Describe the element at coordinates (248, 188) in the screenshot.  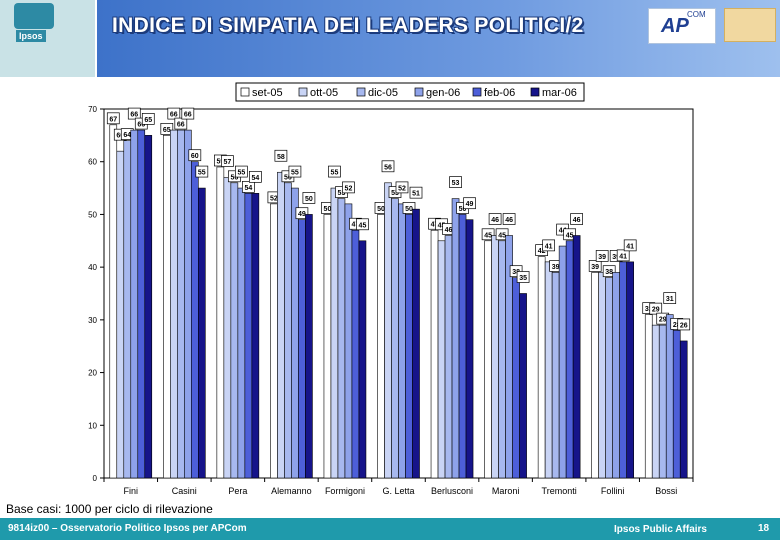
I see `data-label: 54` at that location.